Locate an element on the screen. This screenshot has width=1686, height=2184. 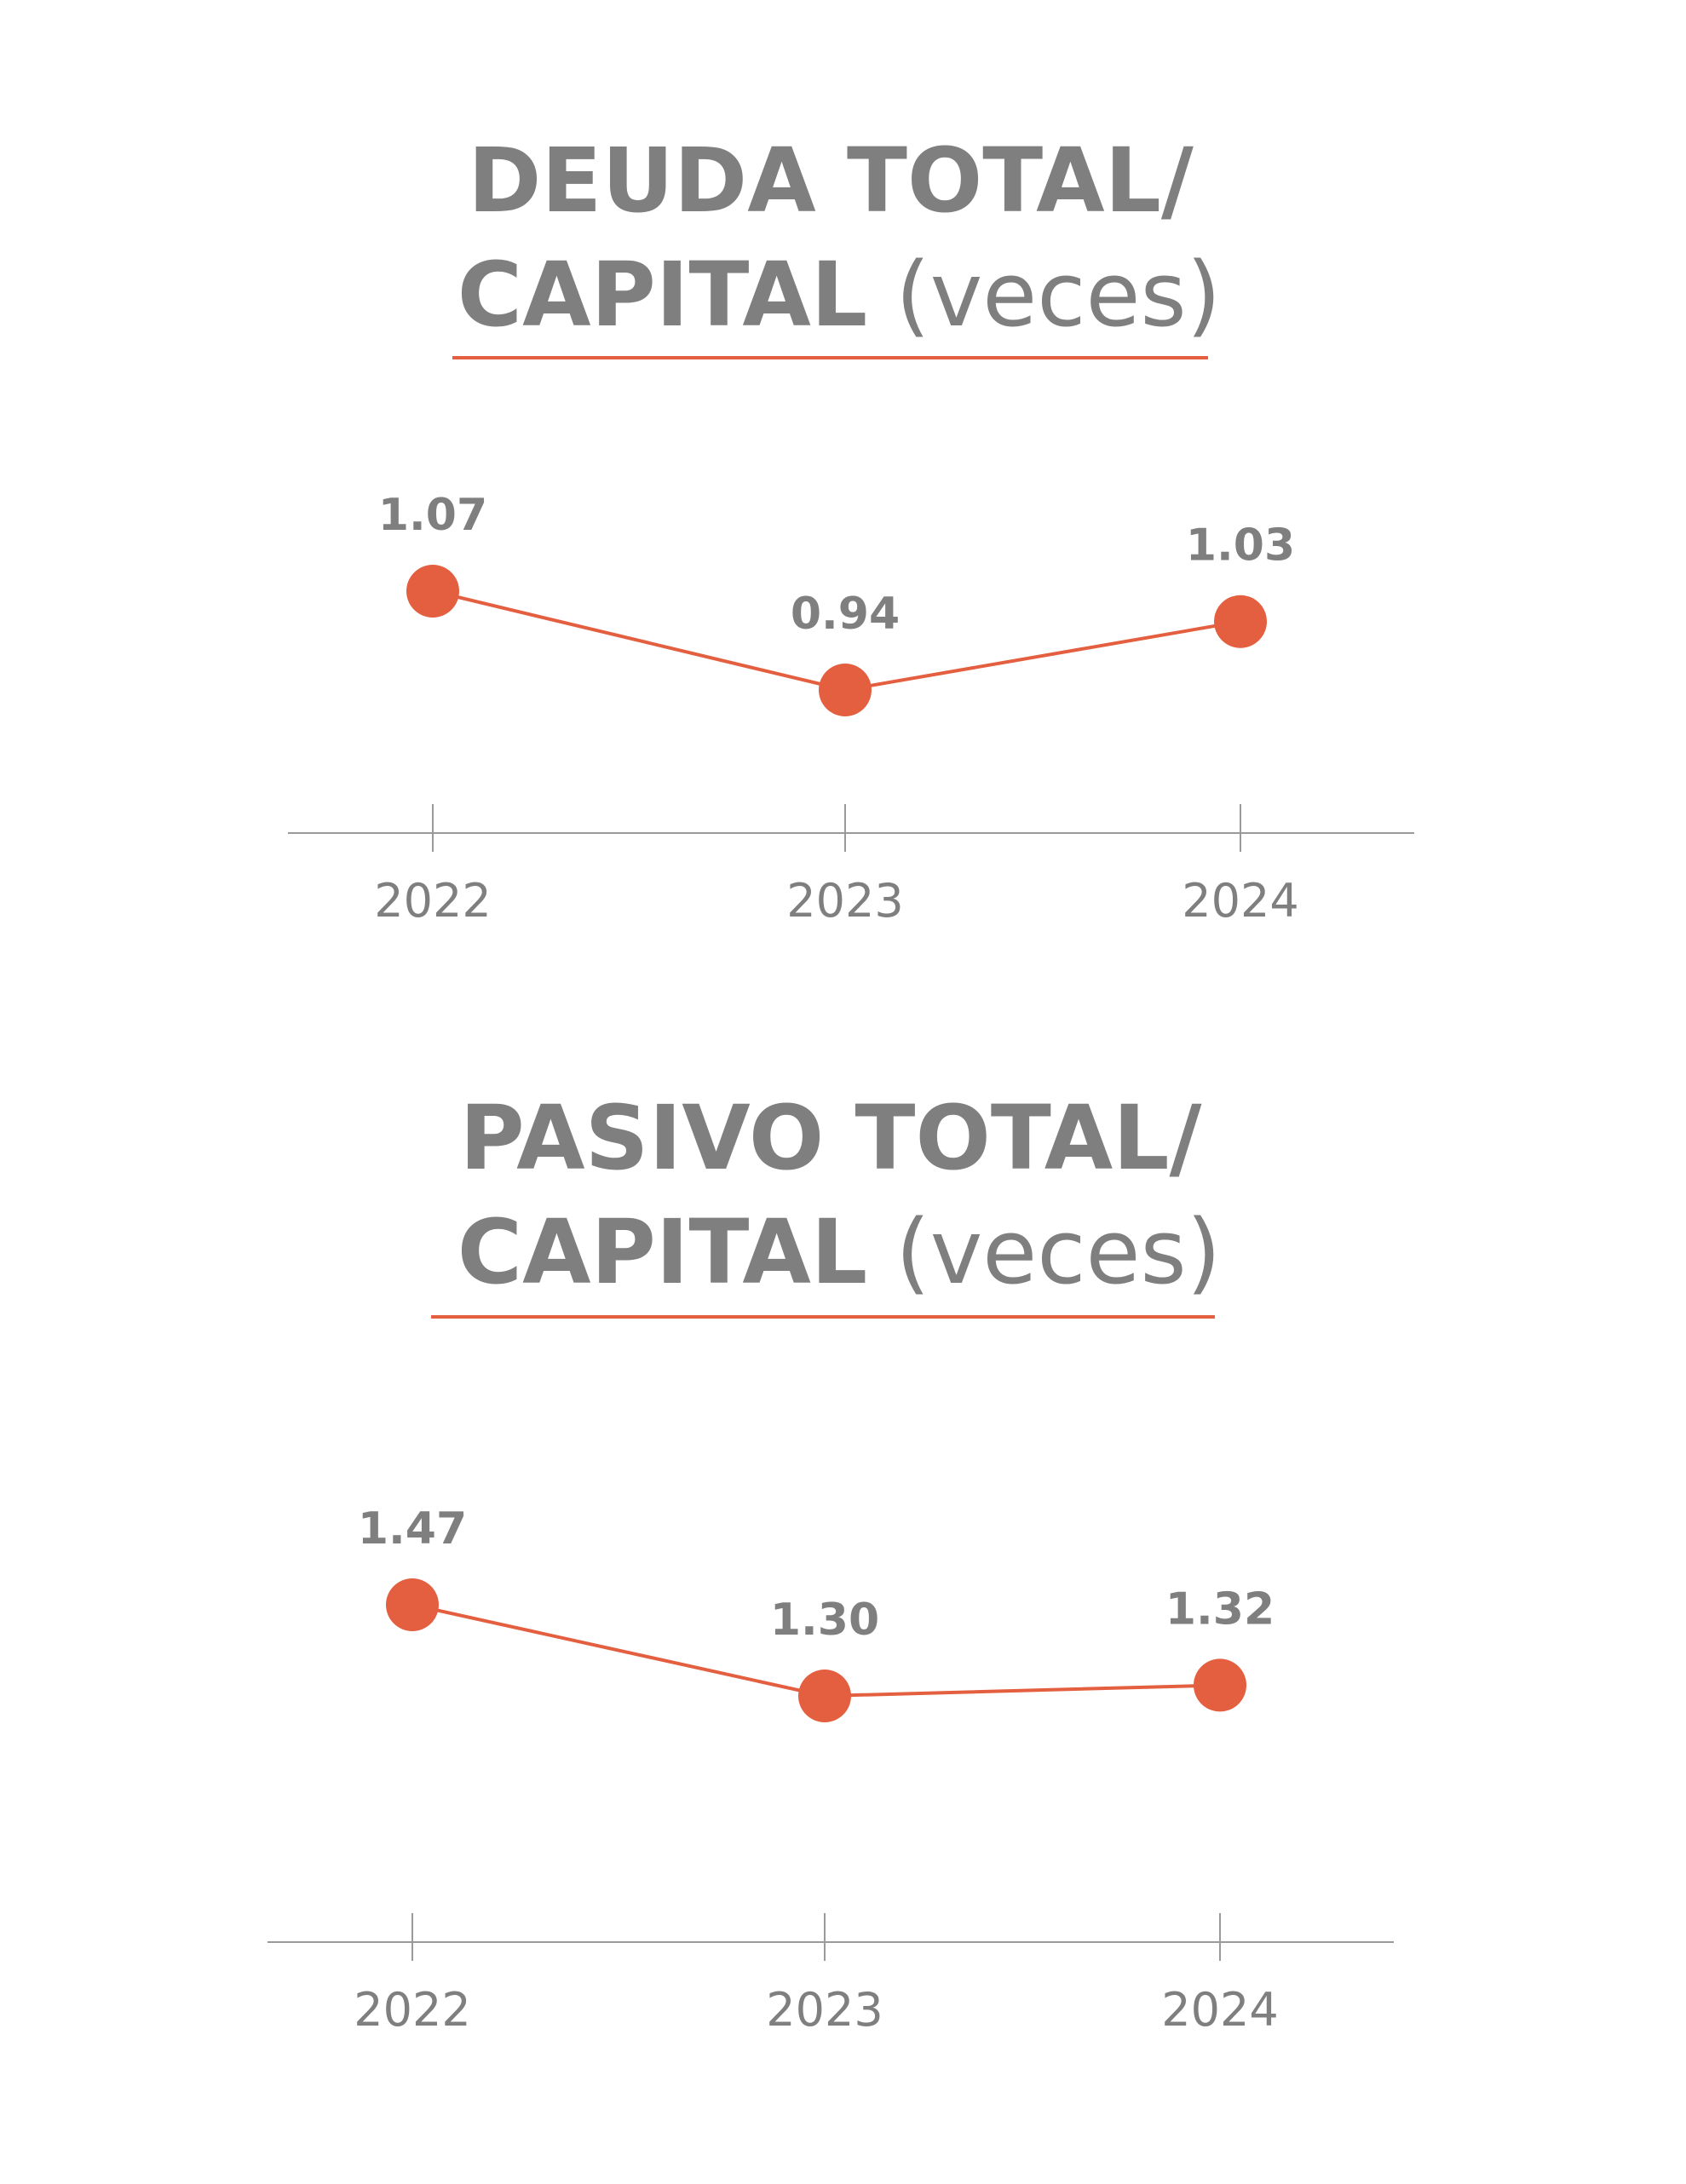
chart-1-title-bold: CAPITAL is located at coordinates (662, 295).